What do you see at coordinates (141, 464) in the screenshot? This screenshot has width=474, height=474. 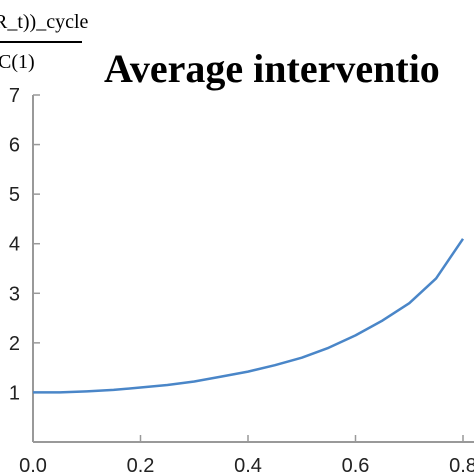 I see `x-tick-label: 0.2` at bounding box center [141, 464].